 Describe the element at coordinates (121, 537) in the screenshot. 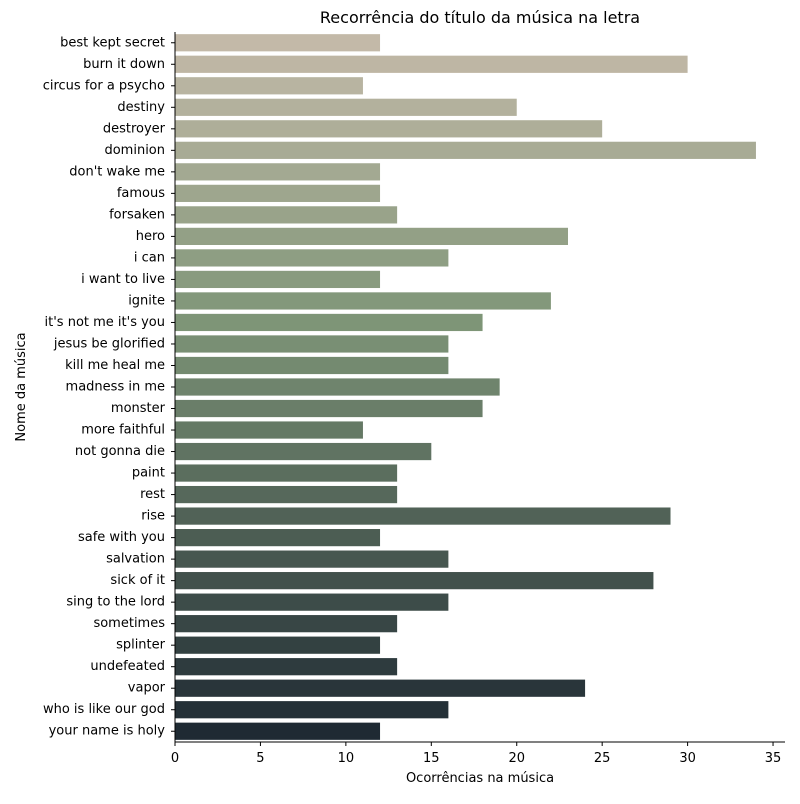

I see `y-tick-label: safe with you` at that location.